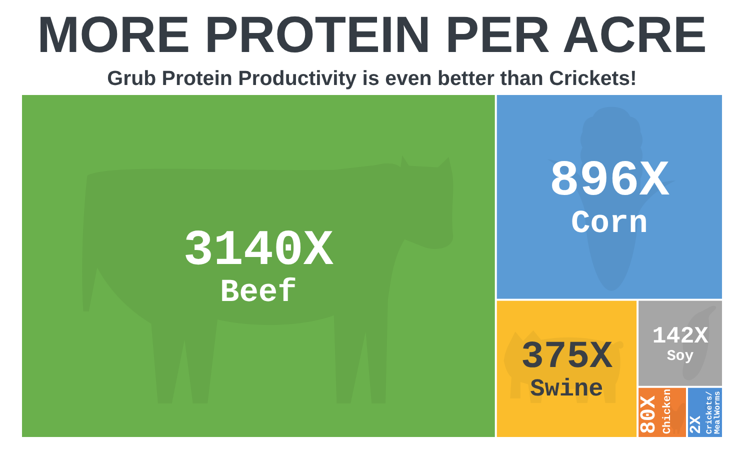 This screenshot has width=740, height=460. I want to click on text: MORE PROTEIN PER ACRE, so click(372, 34).